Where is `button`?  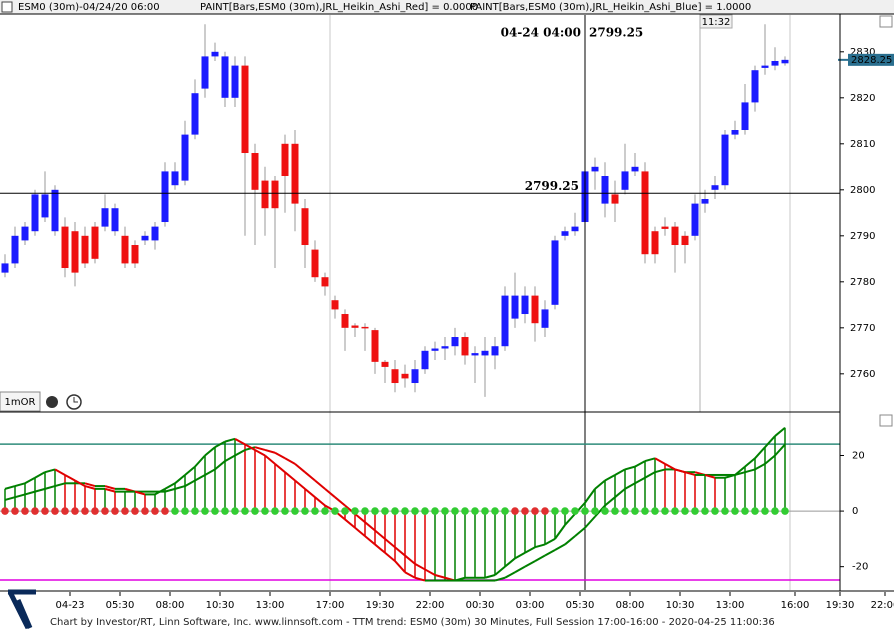 button is located at coordinates (20, 401).